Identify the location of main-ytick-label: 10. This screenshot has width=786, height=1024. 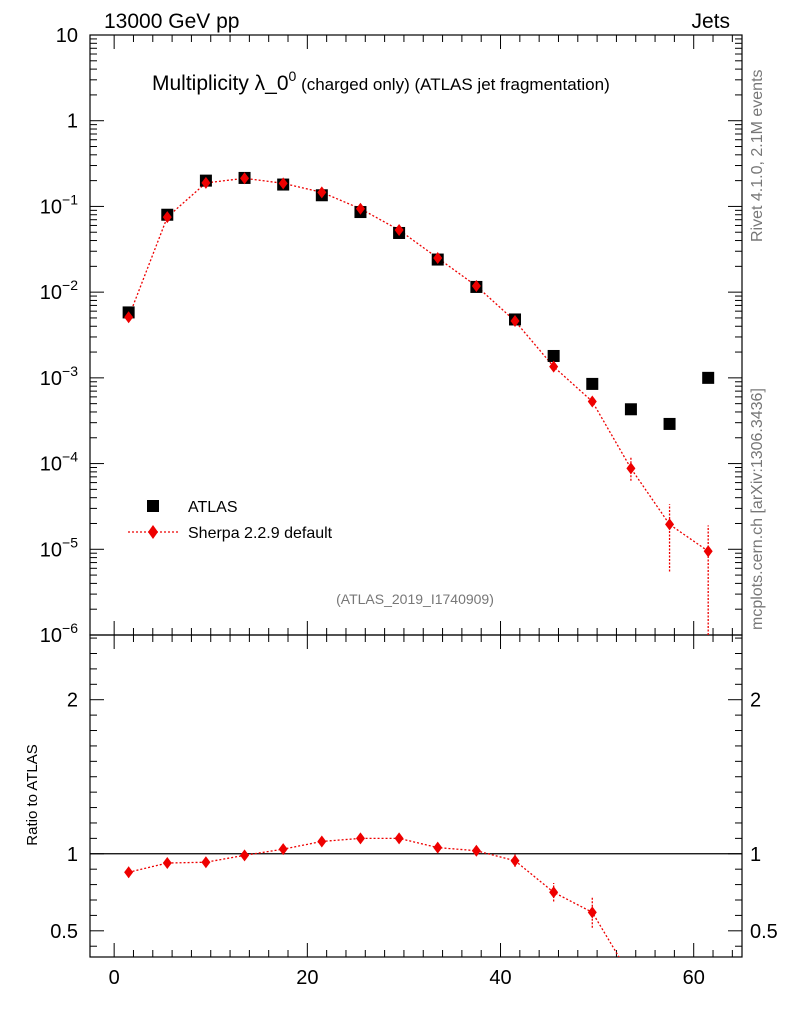
(67, 36).